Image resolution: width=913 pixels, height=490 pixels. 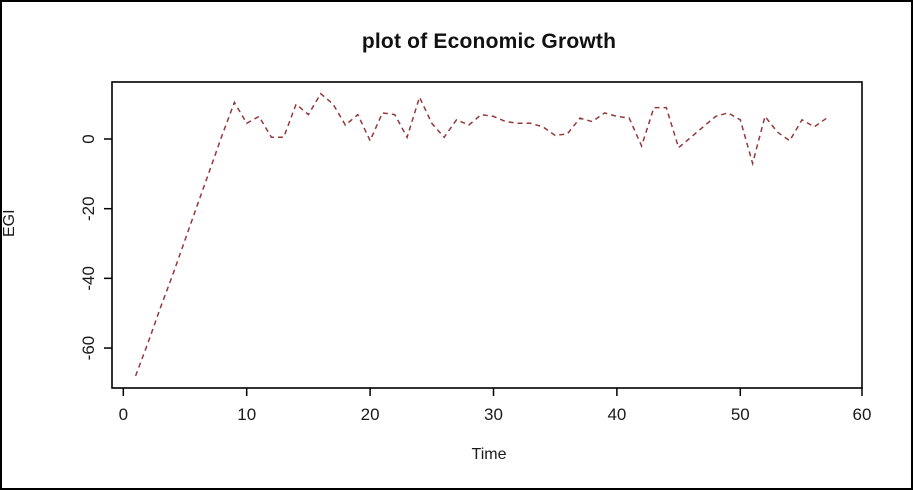 I want to click on y-axis-label: EGI, so click(x=9, y=223).